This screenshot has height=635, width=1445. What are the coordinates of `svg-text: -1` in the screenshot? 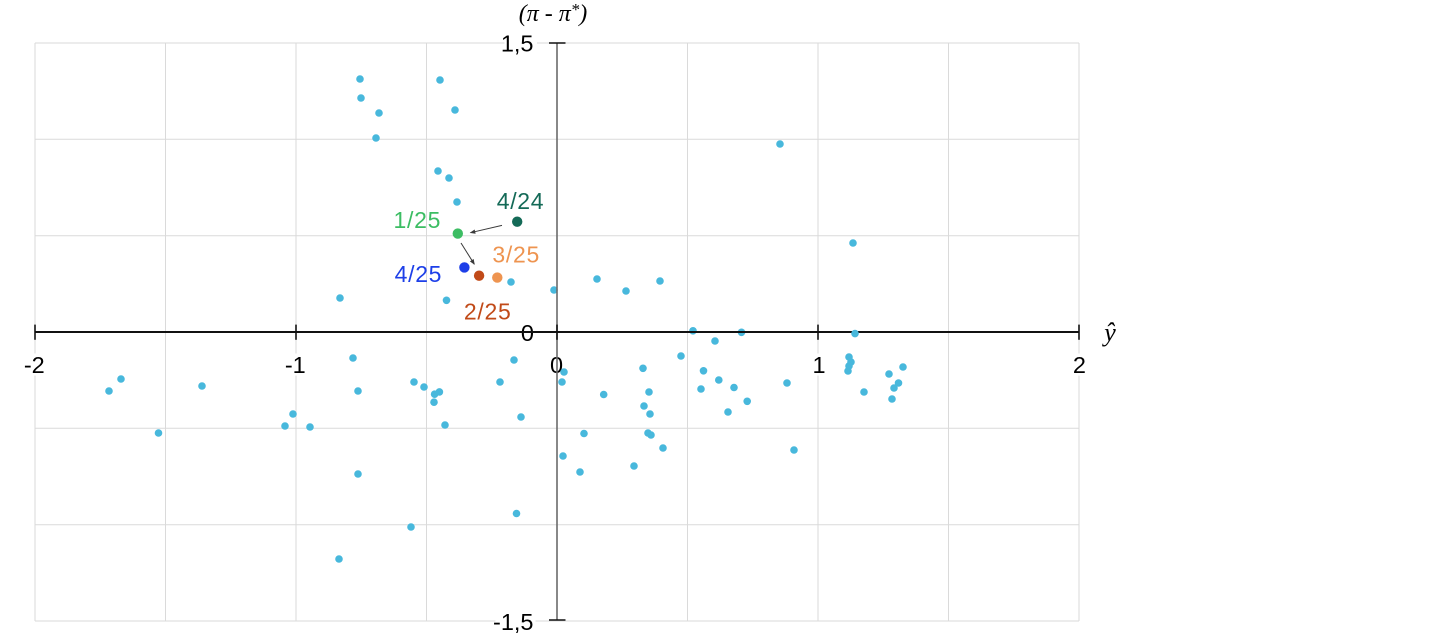 It's located at (295, 365).